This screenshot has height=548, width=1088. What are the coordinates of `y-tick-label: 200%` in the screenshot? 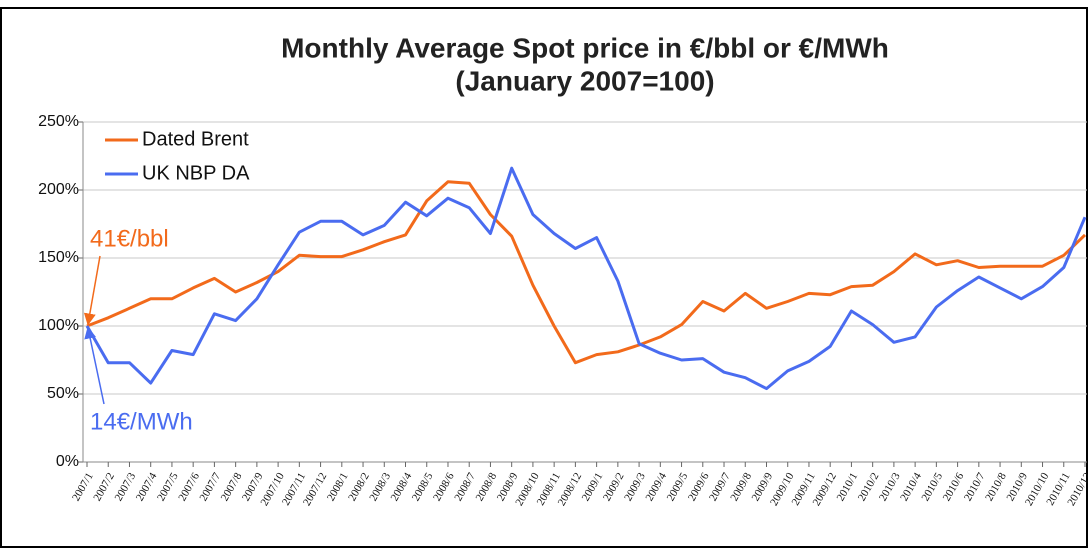 It's located at (58, 189).